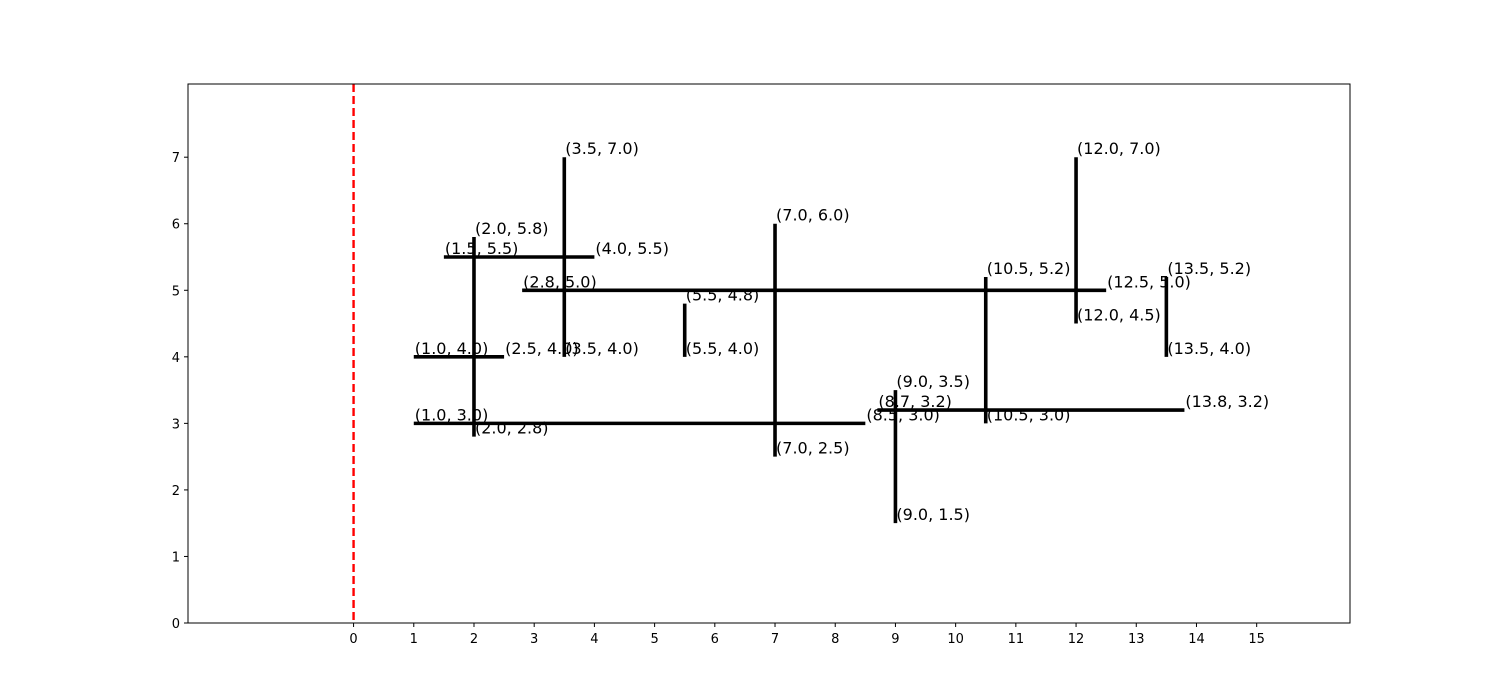 This screenshot has width=1500, height=700. Describe the element at coordinates (414, 639) in the screenshot. I see `x-tick-label: 1` at that location.